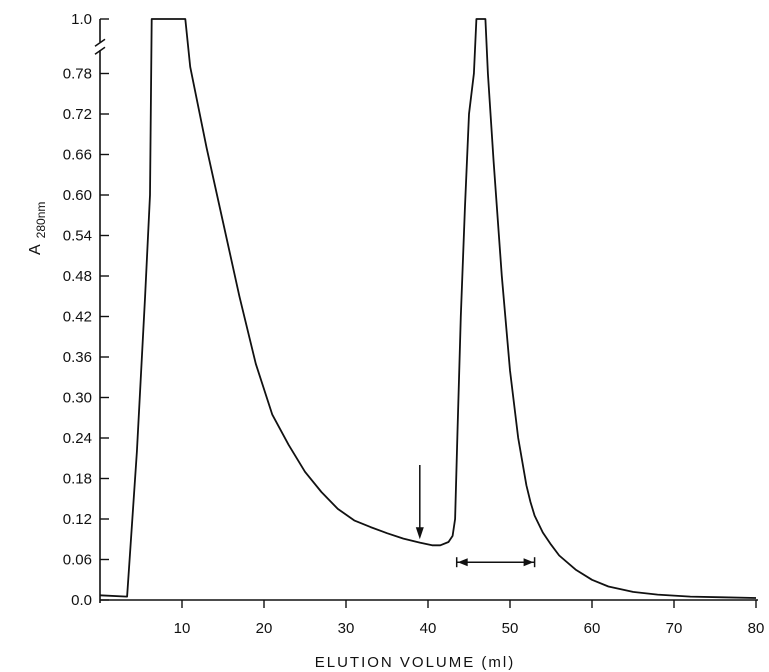 The image size is (769, 672). I want to click on marker-arrow, so click(419, 502).